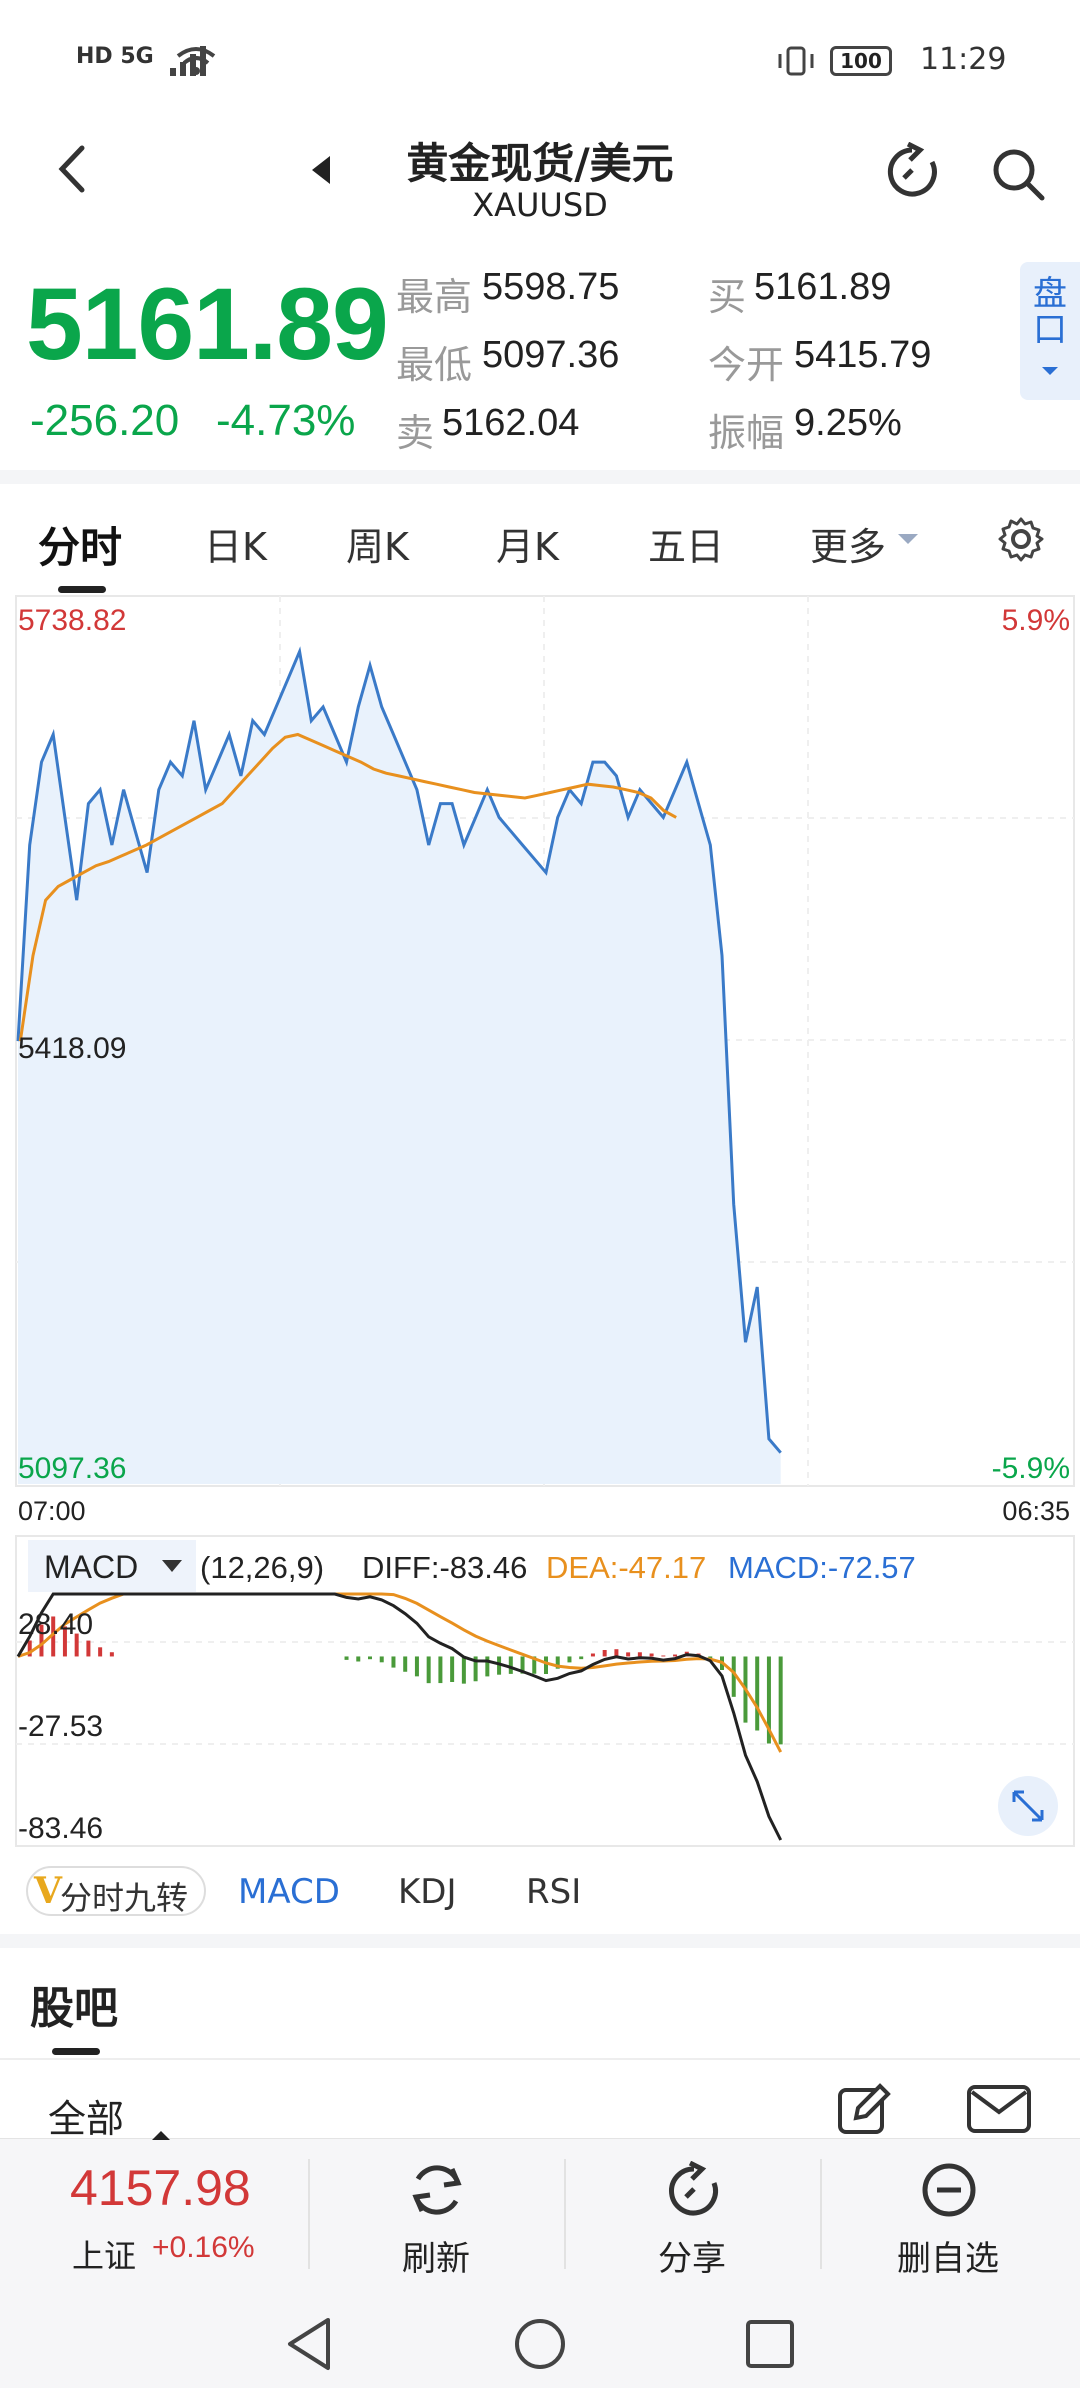 The image size is (1080, 2388). Describe the element at coordinates (60, 1828) in the screenshot. I see `macd-y-bottom: -83.46` at that location.